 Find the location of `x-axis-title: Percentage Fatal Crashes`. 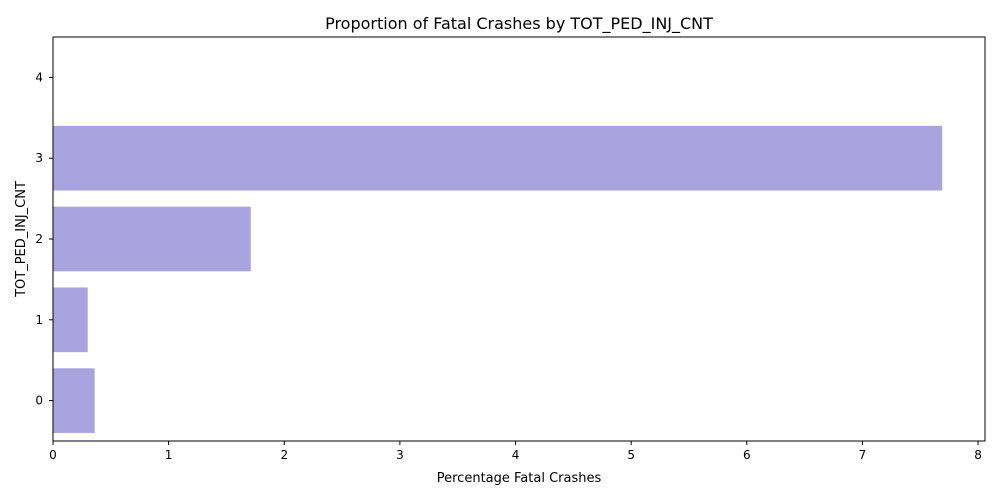

x-axis-title: Percentage Fatal Crashes is located at coordinates (519, 478).